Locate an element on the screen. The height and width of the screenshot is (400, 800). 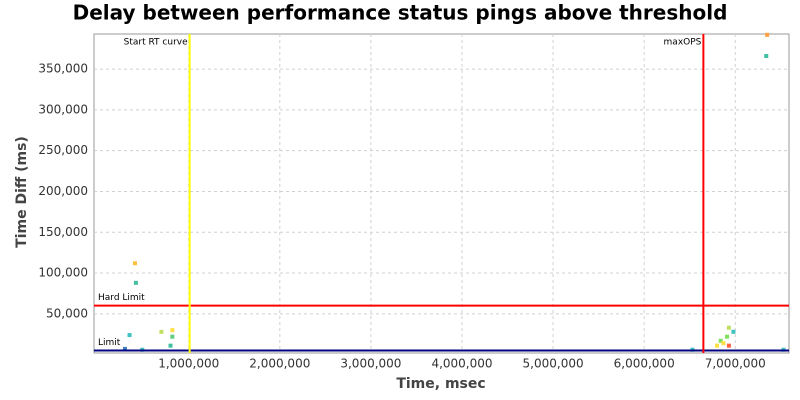
y-tick-label: 250,000 is located at coordinates (63, 150).